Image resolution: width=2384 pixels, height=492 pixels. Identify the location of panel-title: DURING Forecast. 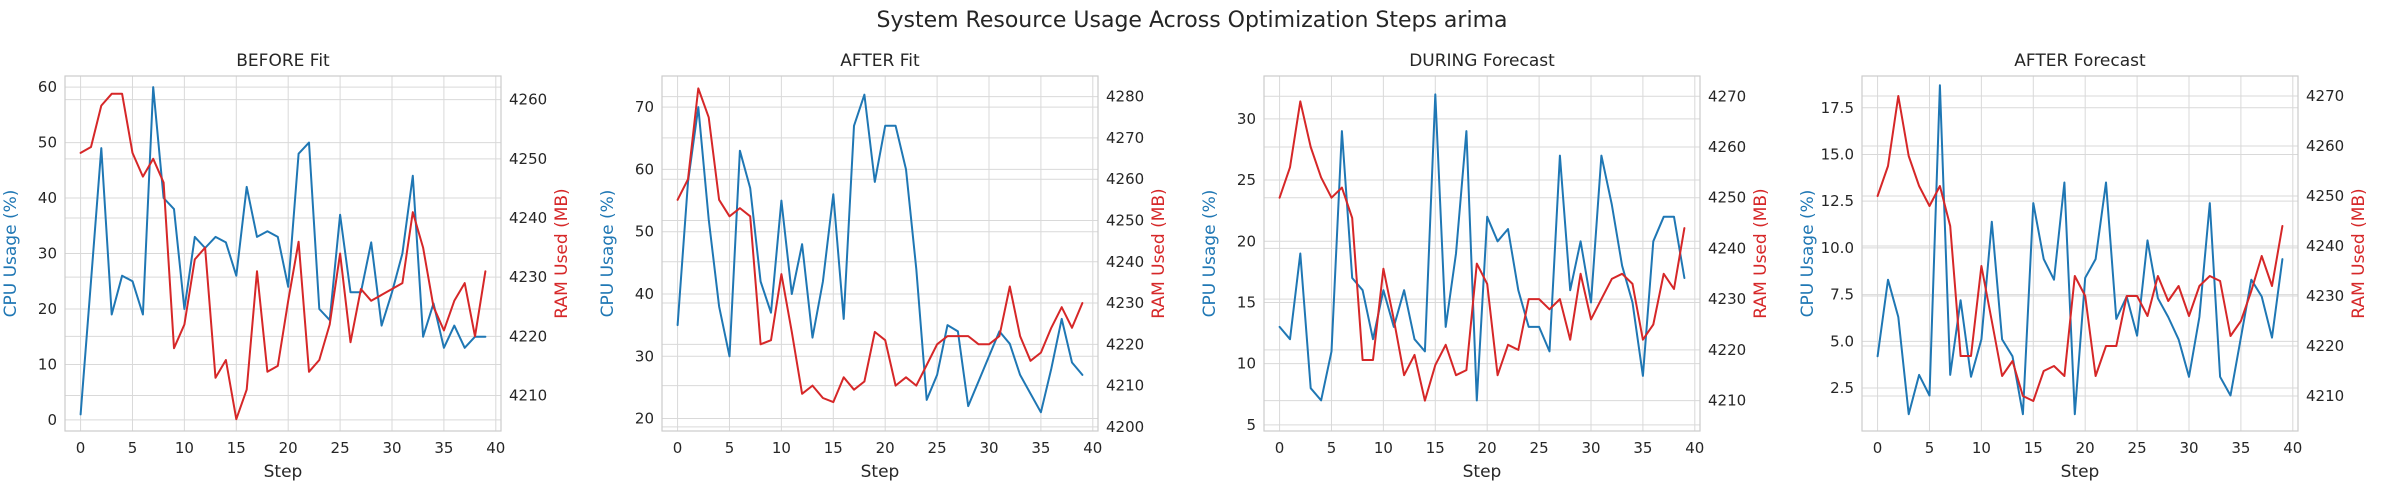
(1482, 61).